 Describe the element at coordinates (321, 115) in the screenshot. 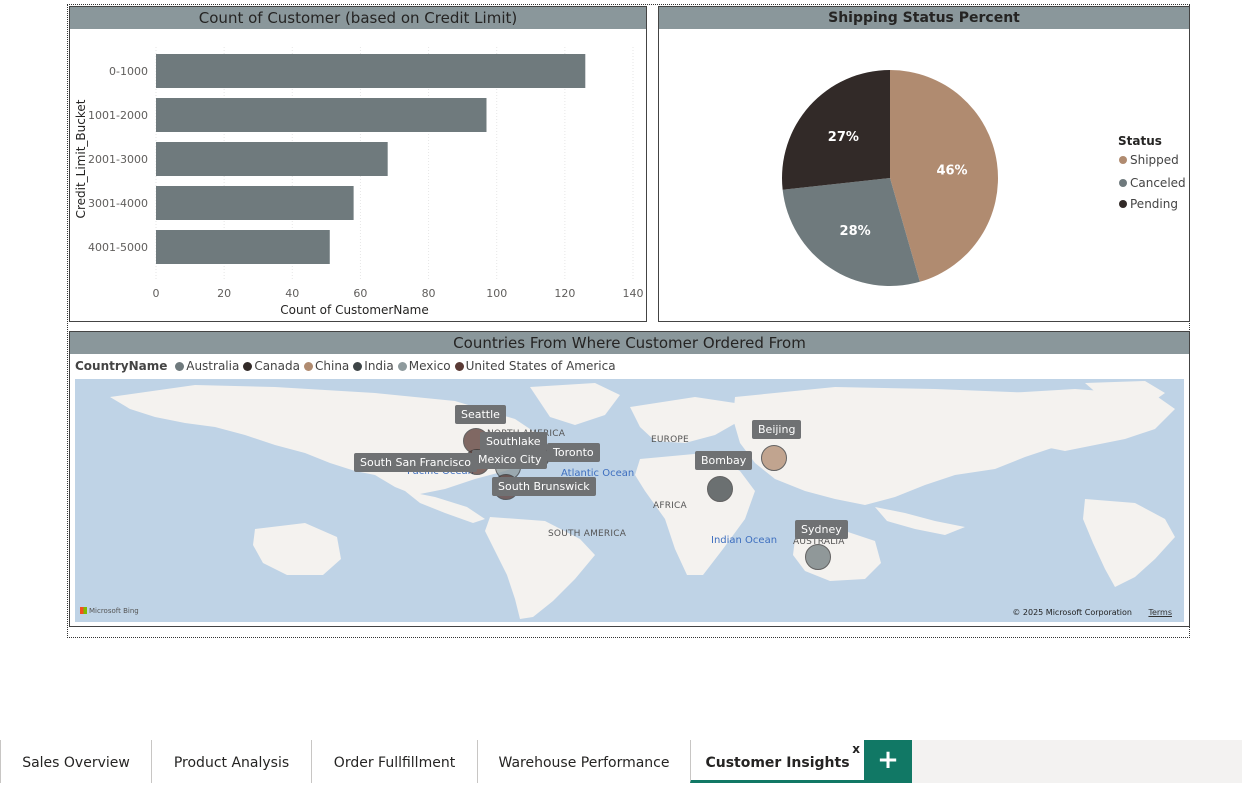

I see `bar-1001-2000` at that location.